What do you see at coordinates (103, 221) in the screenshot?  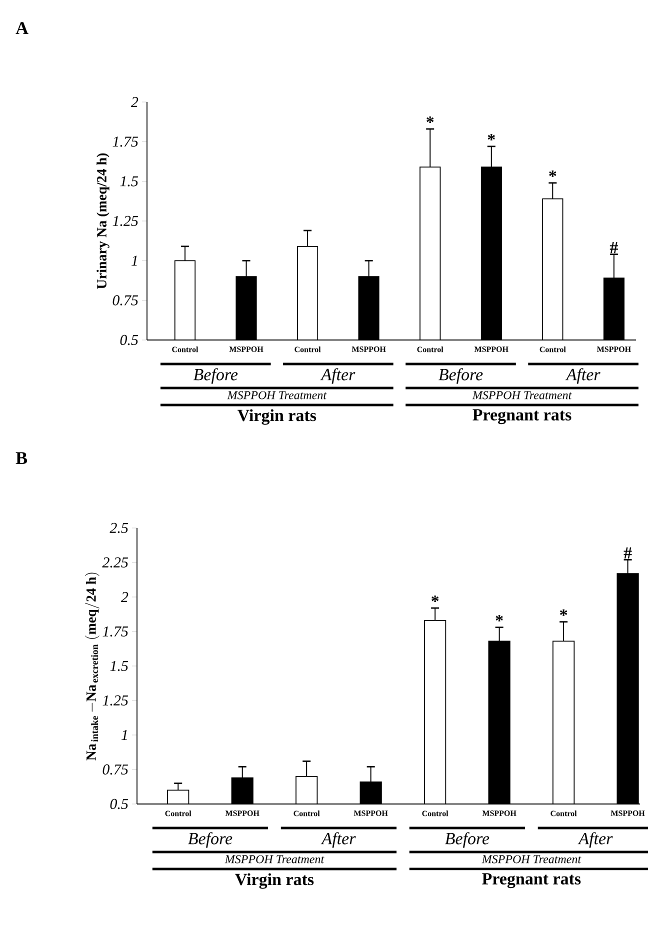 I see `y-axis-title: Urinary Na (meq/24 h)` at bounding box center [103, 221].